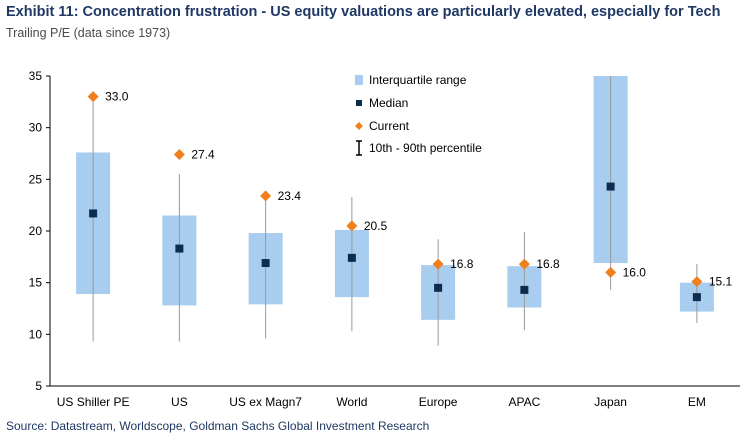  I want to click on category-group: 27.4 US, so click(188, 278).